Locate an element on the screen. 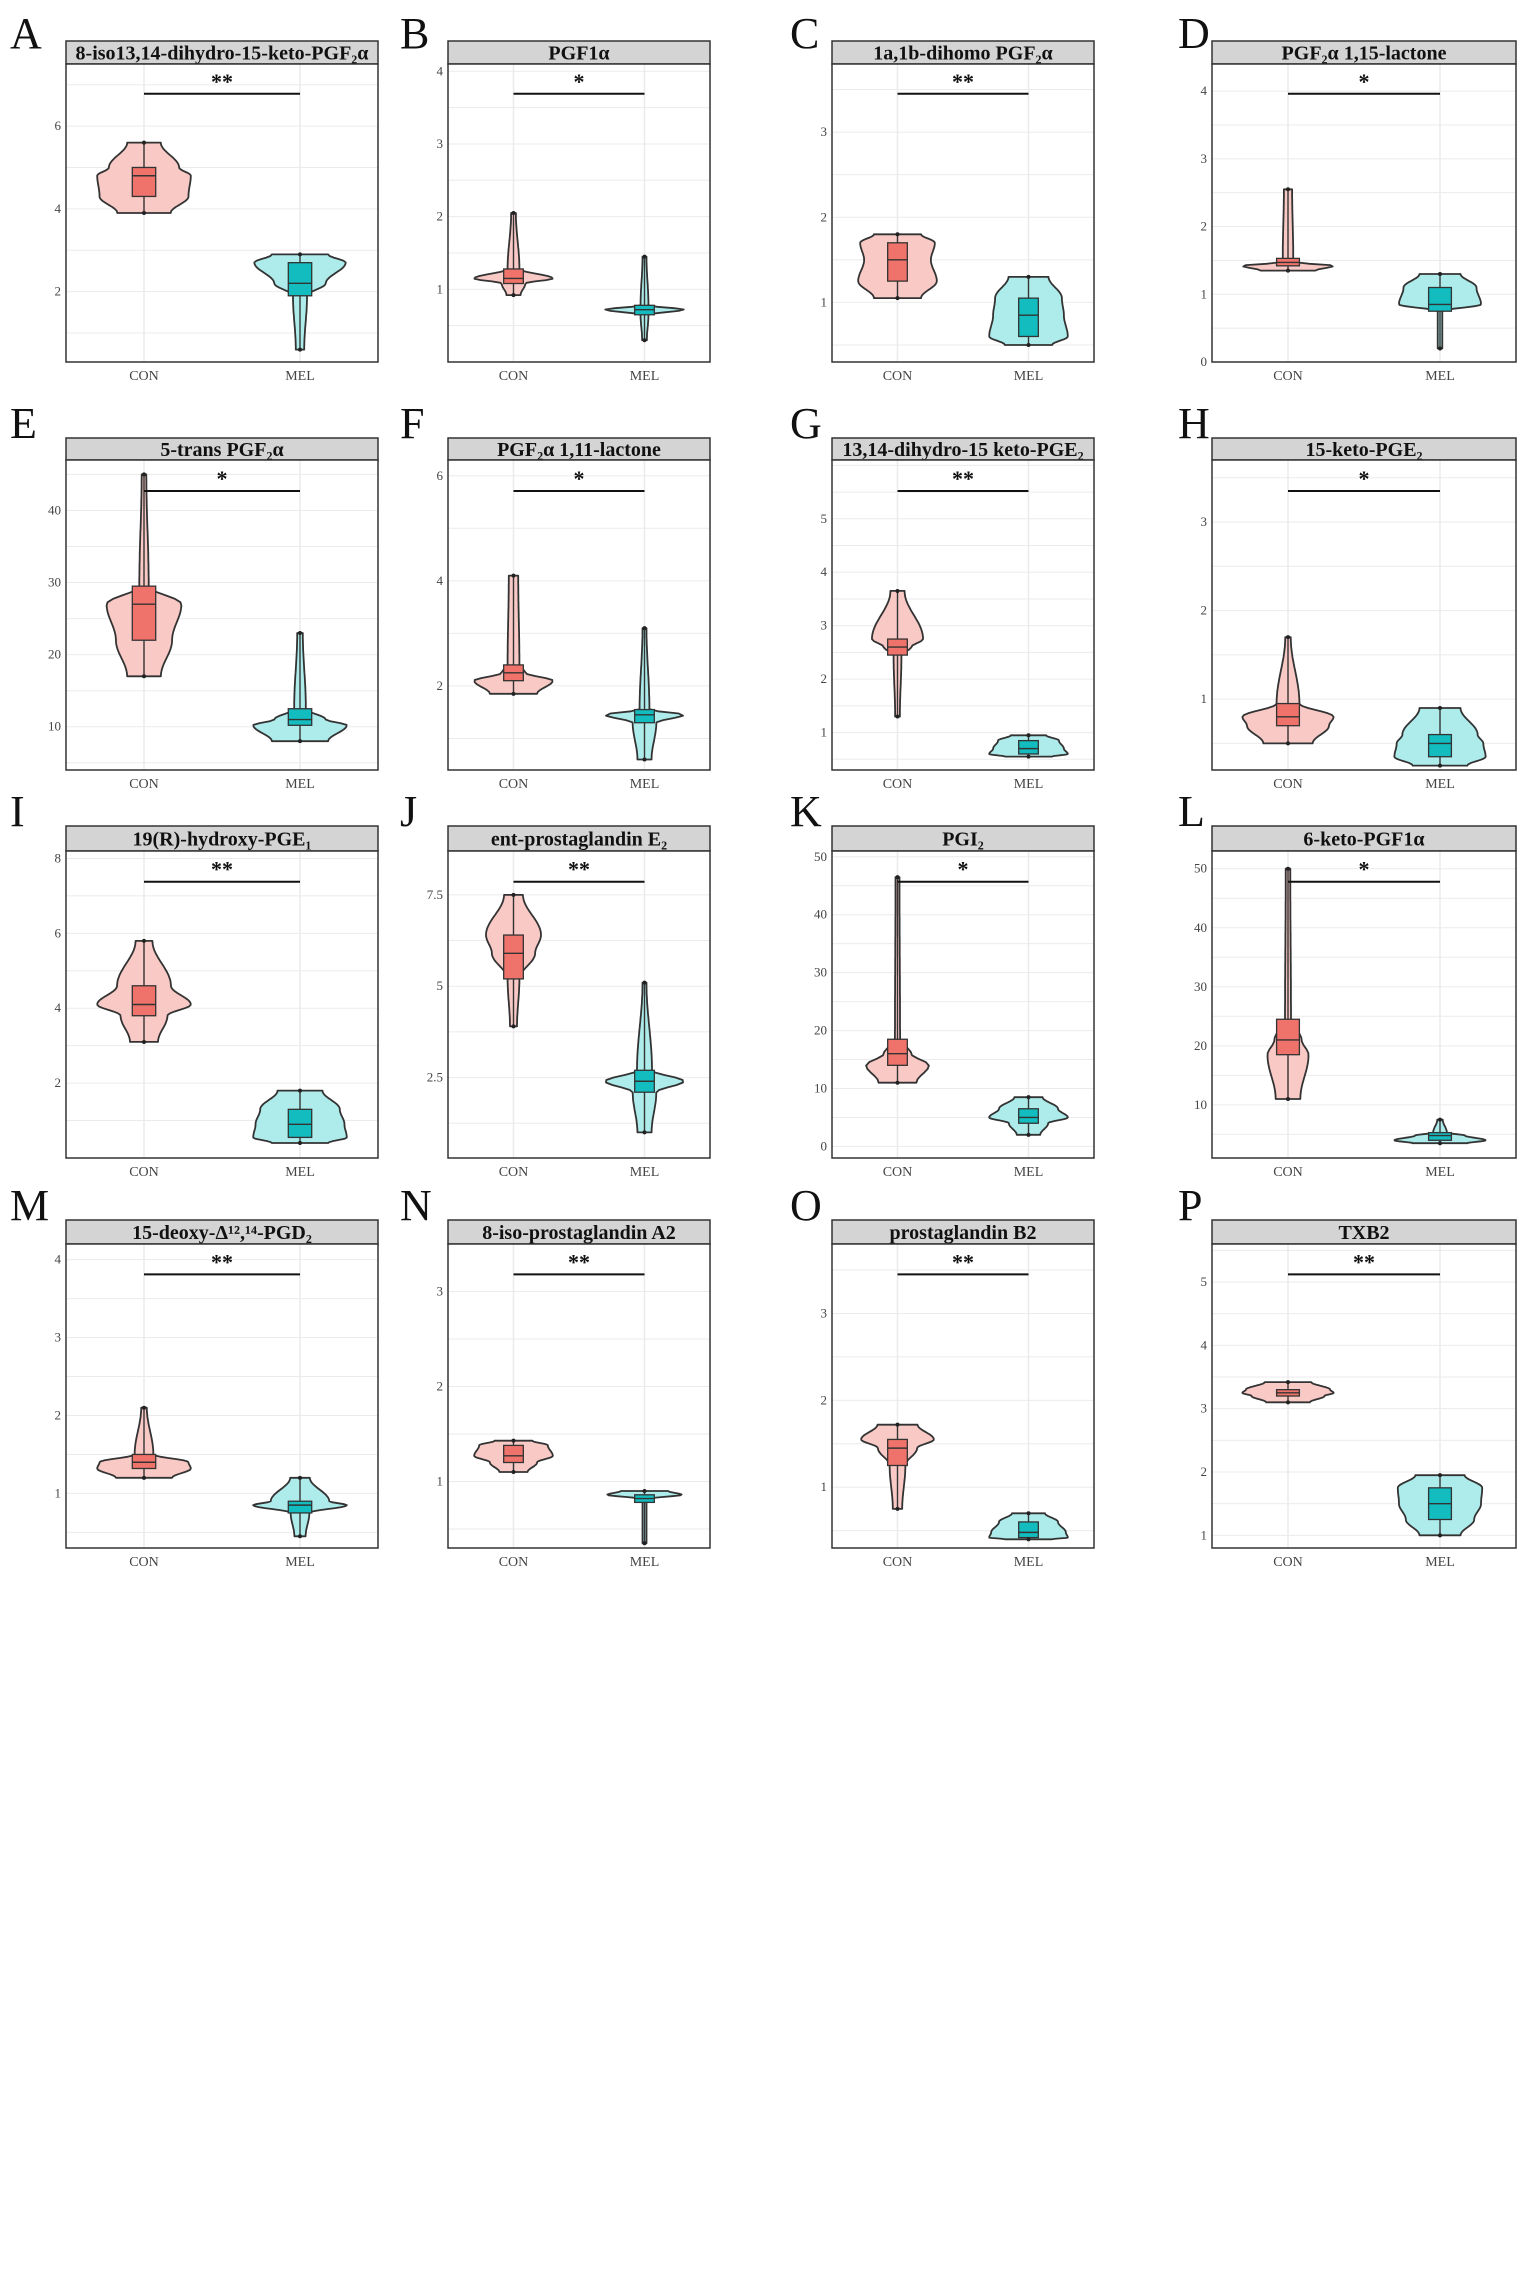 Image resolution: width=1535 pixels, height=2279 pixels. y-tick-label: 5 is located at coordinates (824, 518).